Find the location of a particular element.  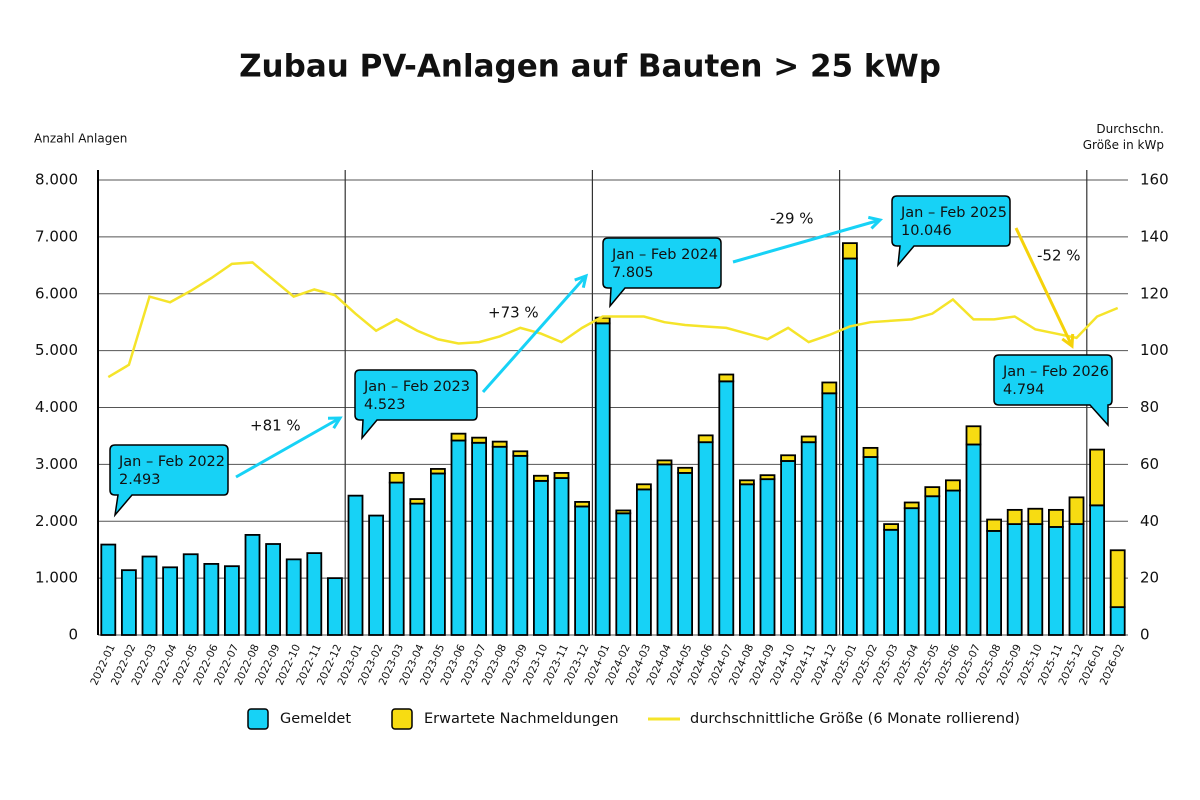

y-tick-label: 1.000 is located at coordinates (56, 578).